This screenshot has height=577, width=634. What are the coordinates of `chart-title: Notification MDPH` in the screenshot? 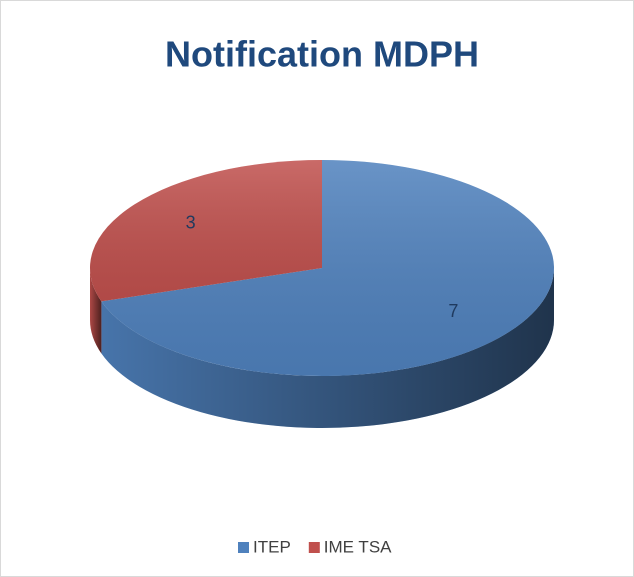 It's located at (322, 54).